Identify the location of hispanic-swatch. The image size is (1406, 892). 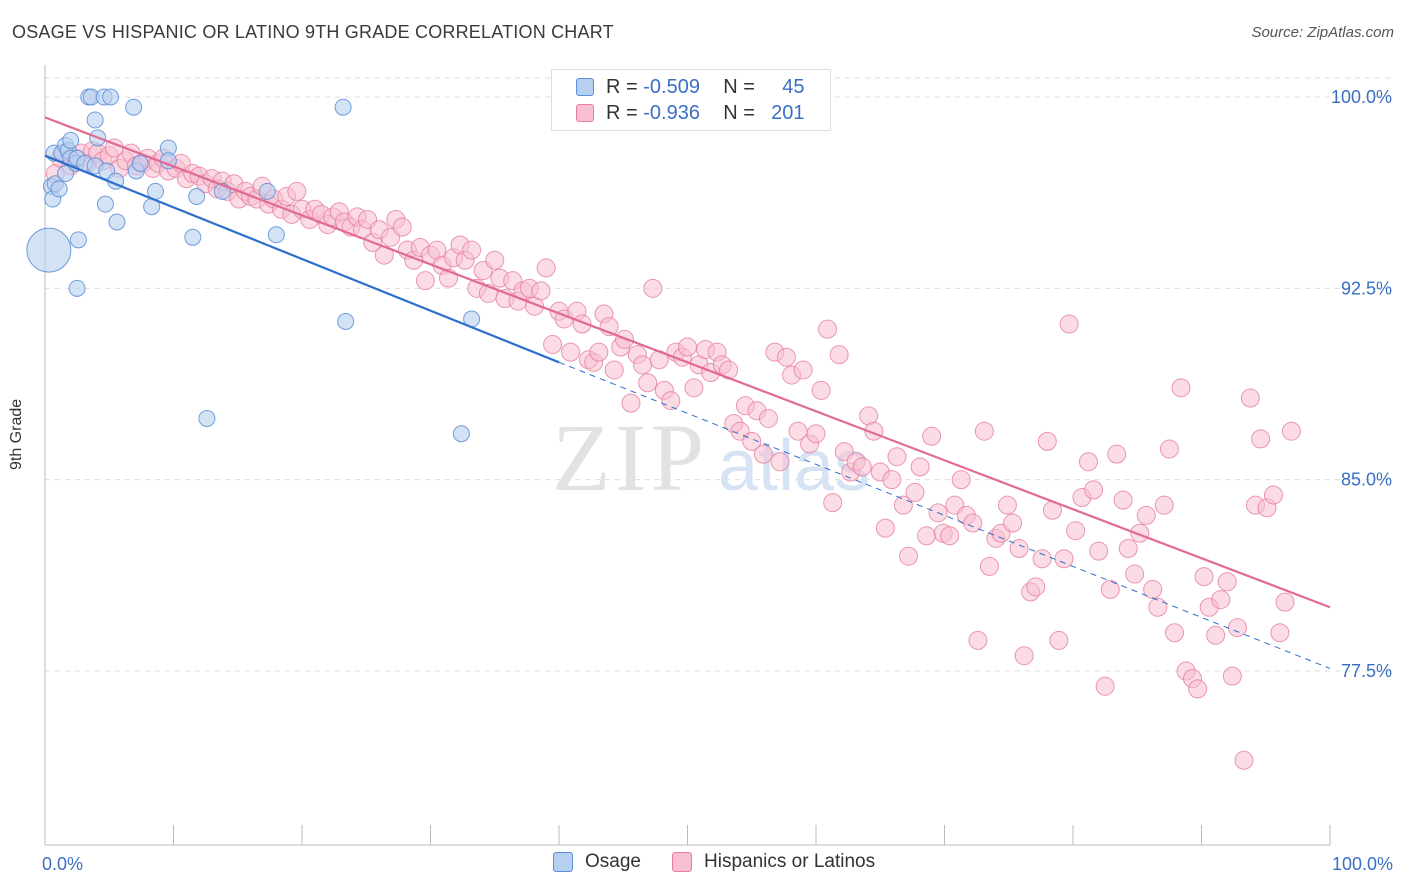
(585, 113).